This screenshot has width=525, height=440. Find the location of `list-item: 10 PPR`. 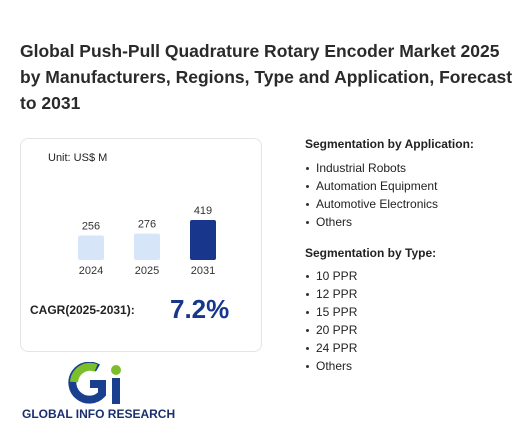

list-item: 10 PPR is located at coordinates (331, 276).